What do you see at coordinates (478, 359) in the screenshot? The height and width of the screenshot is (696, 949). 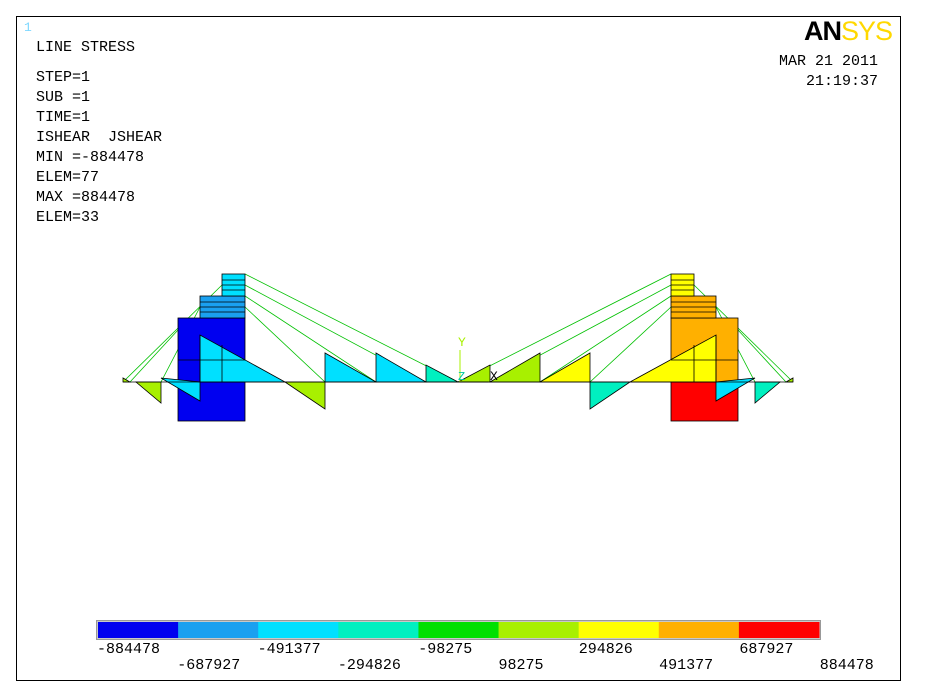 I see `triad: Y Z X` at bounding box center [478, 359].